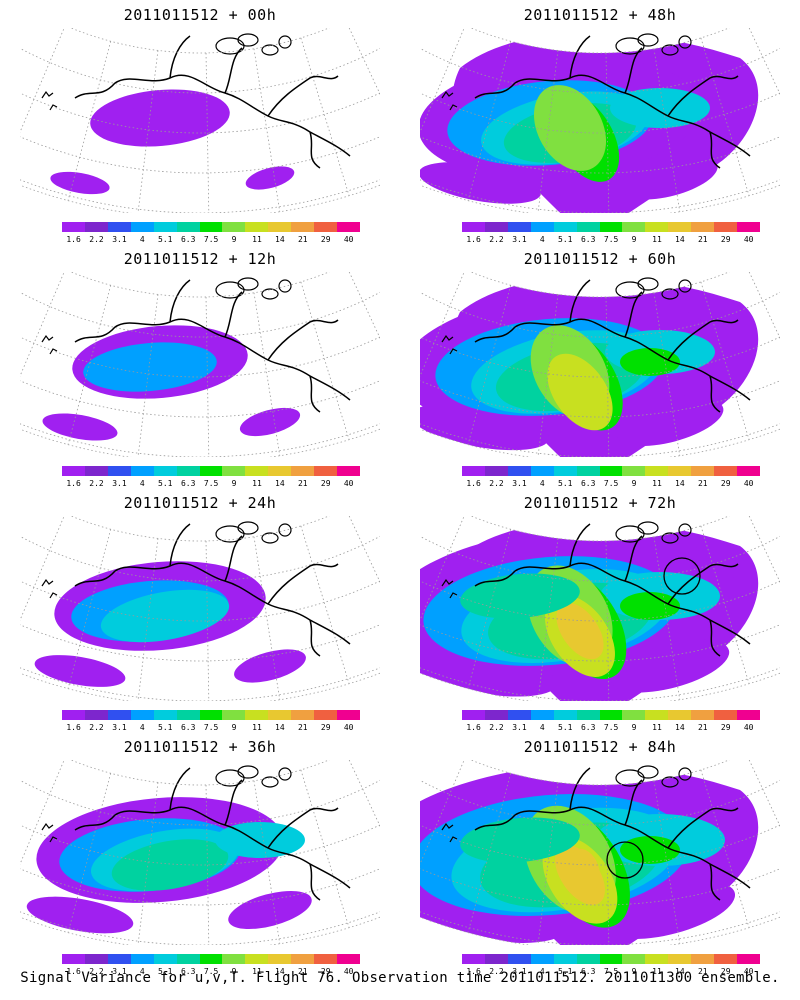 Image resolution: width=800 pixels, height=1000 pixels. What do you see at coordinates (600, 503) in the screenshot?
I see `panel-title: 2011011512 + 72h` at bounding box center [600, 503].